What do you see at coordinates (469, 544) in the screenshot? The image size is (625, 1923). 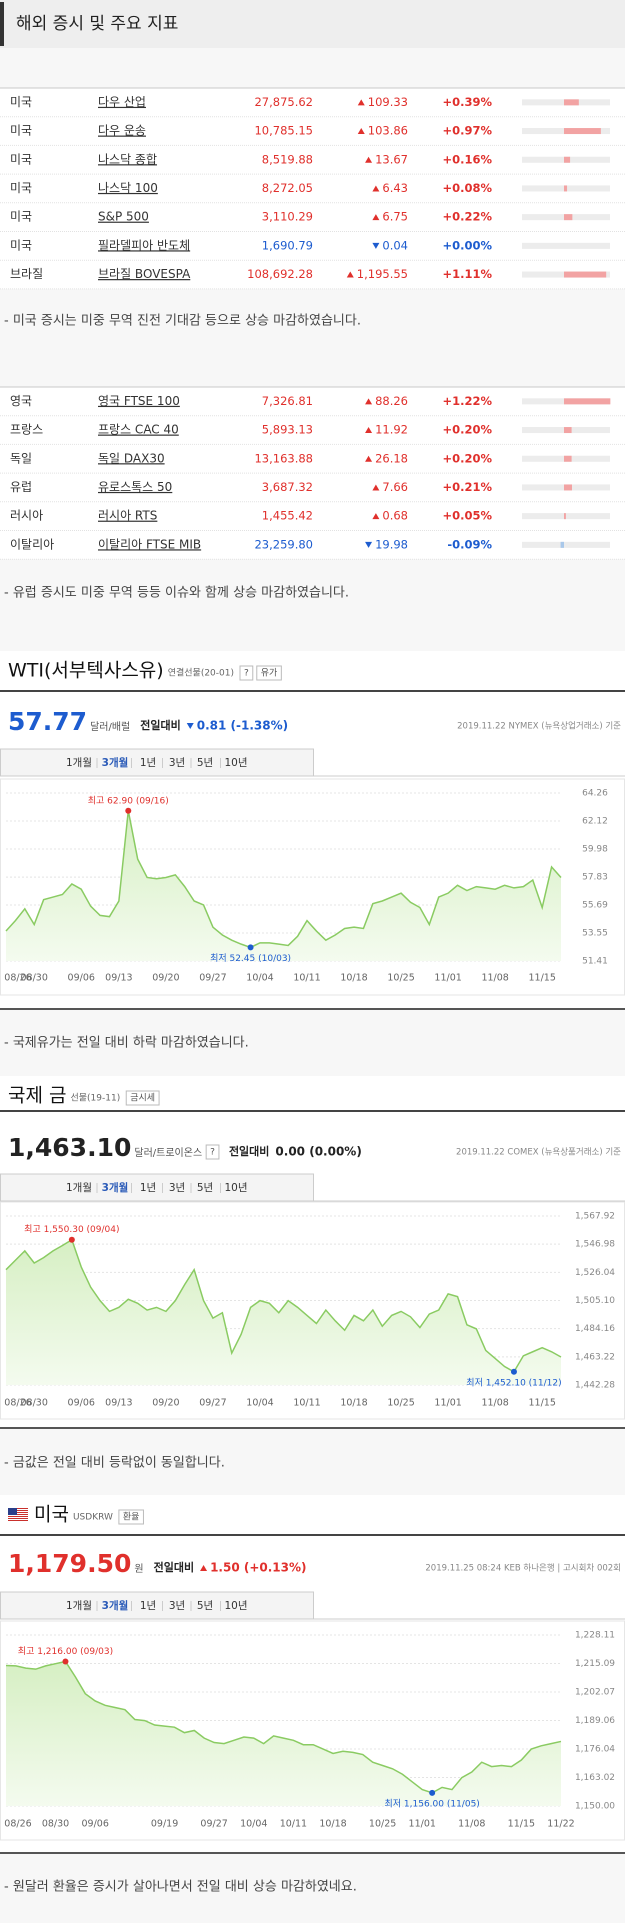 I see `change-pct: -0.09%` at bounding box center [469, 544].